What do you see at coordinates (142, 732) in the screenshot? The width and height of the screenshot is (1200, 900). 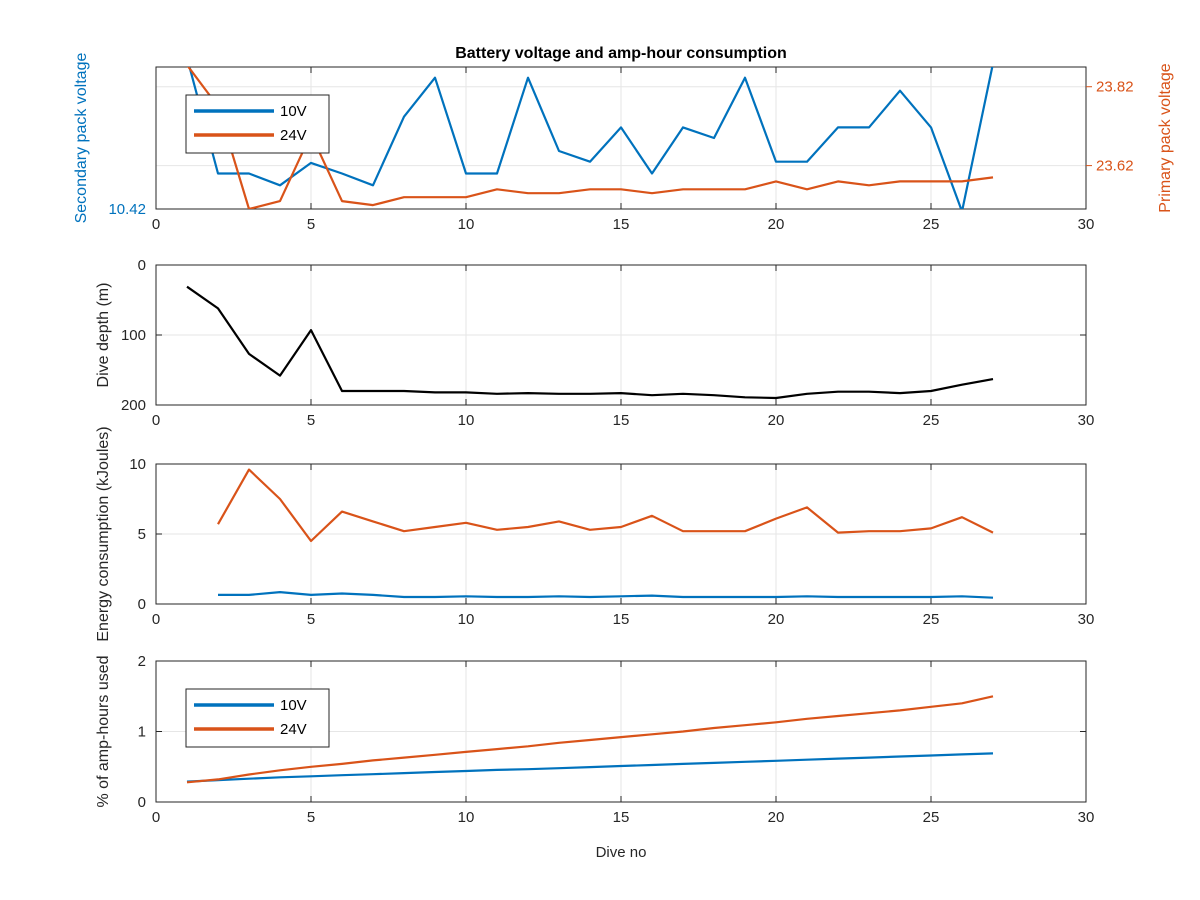 I see `y-tick-label: 1` at bounding box center [142, 732].